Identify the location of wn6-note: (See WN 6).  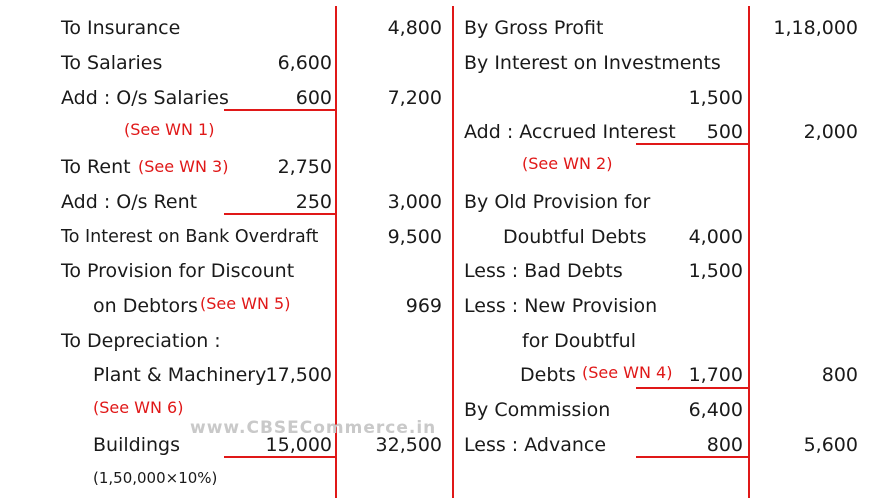
(138, 407).